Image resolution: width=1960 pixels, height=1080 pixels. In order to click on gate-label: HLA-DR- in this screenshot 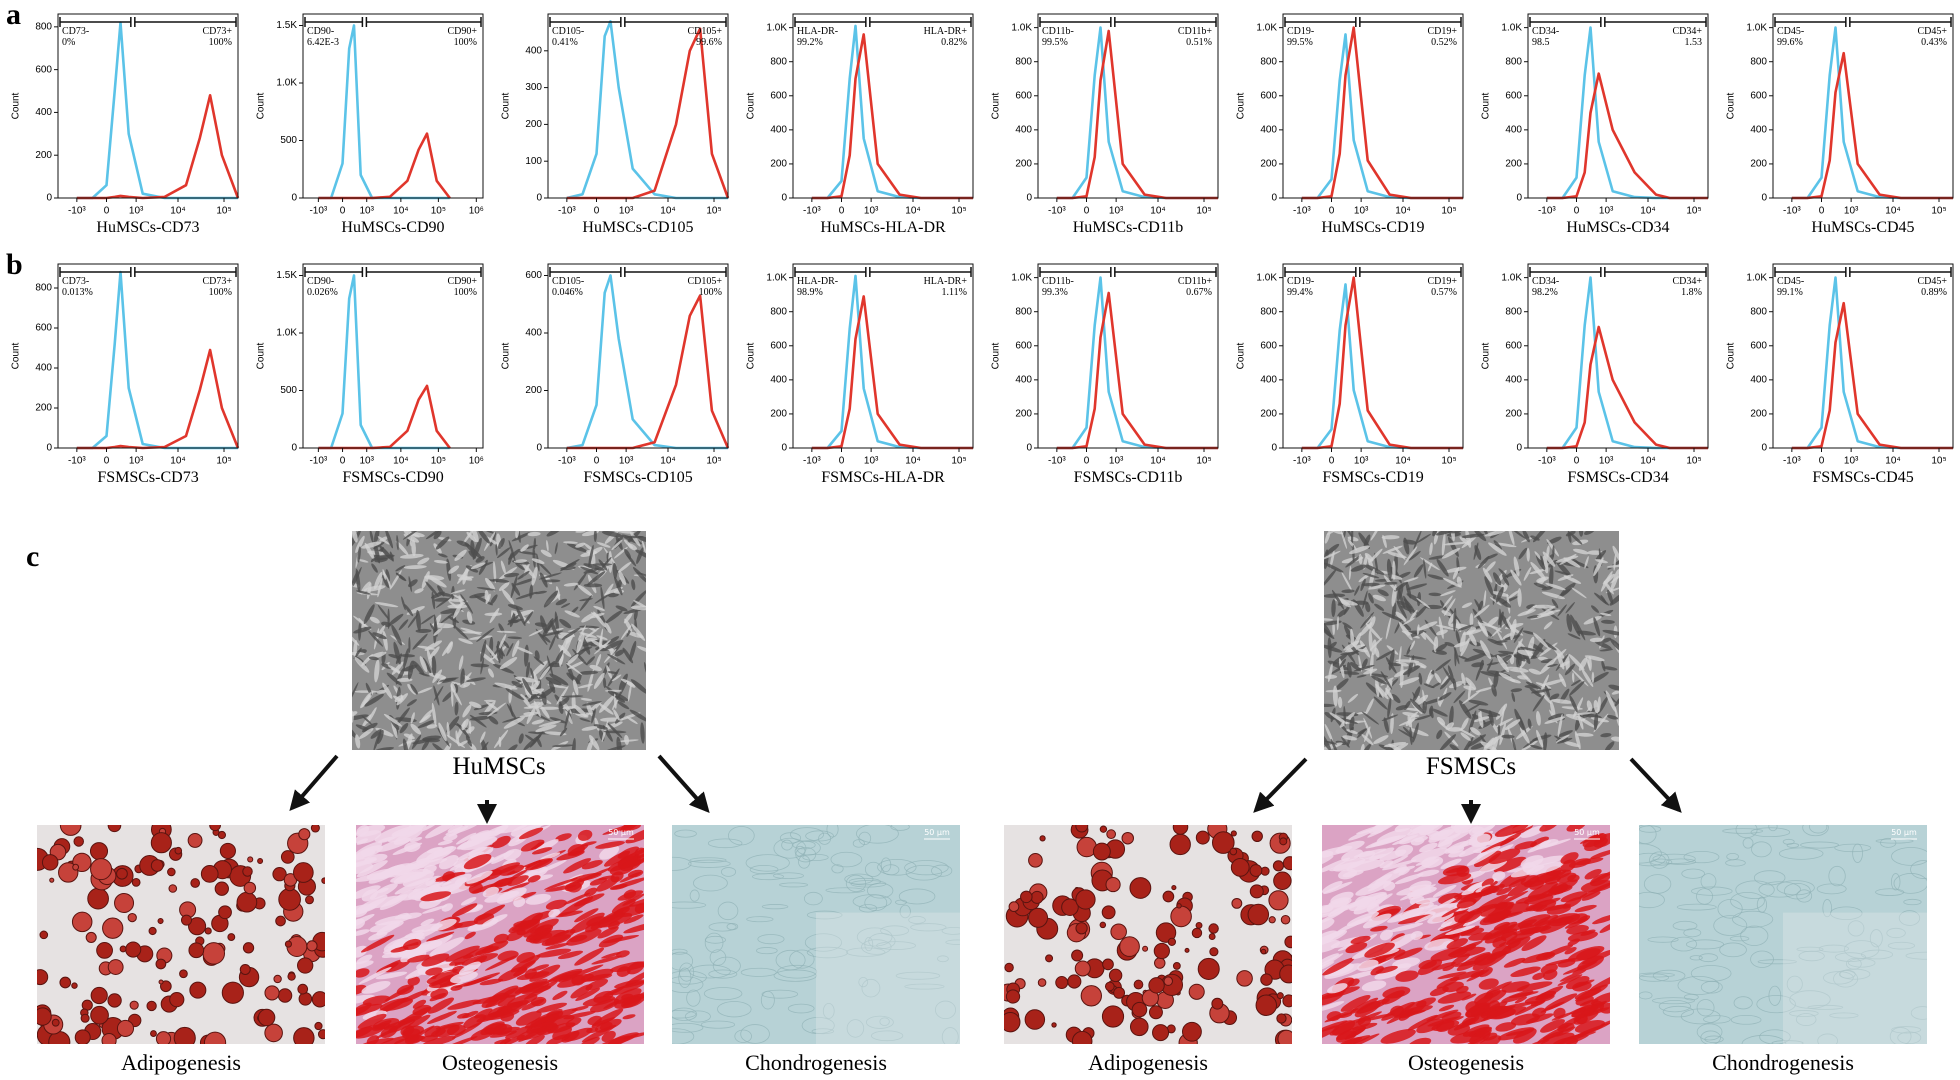, I will do `click(817, 31)`.